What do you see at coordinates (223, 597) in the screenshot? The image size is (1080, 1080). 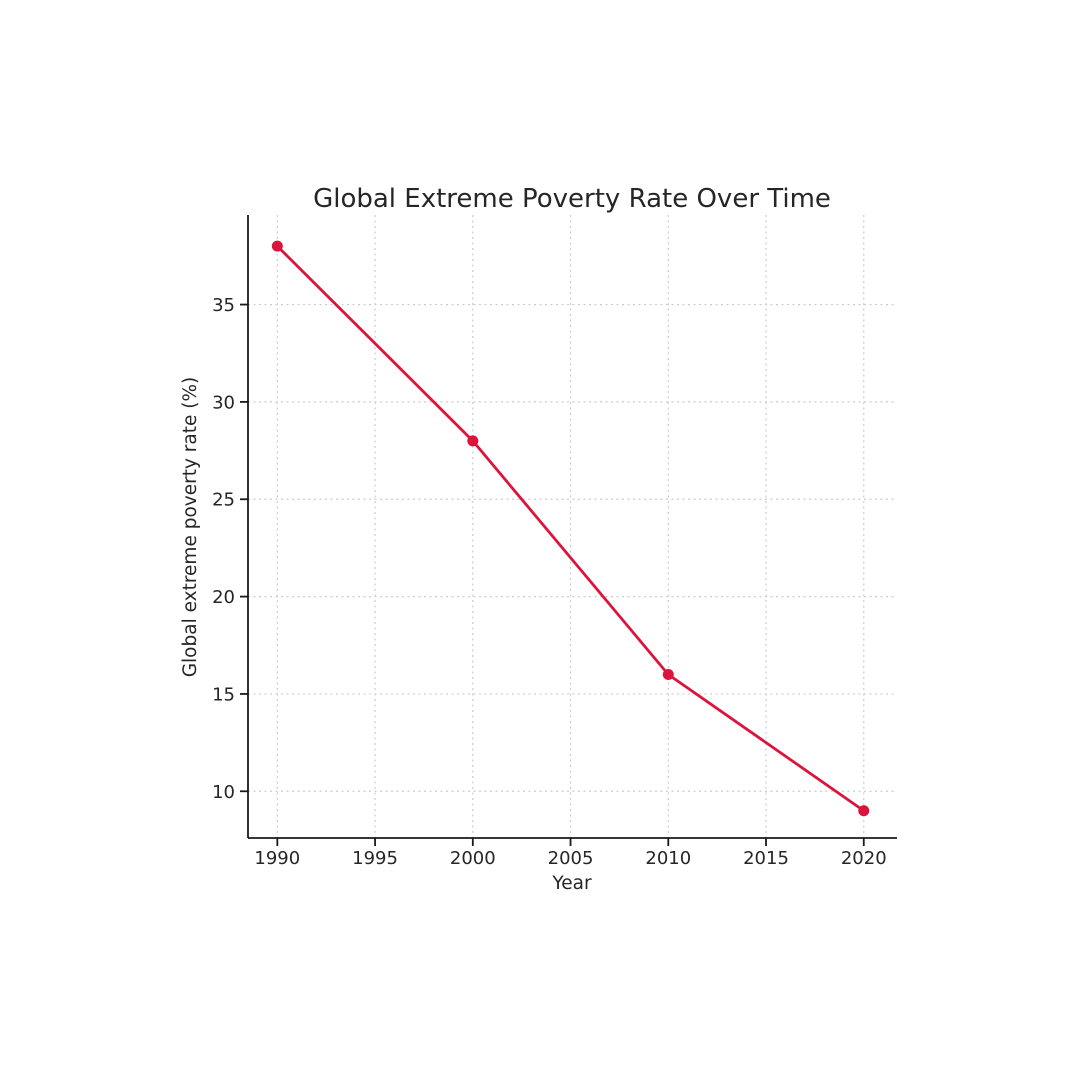 I see `y-tick-label: 20` at bounding box center [223, 597].